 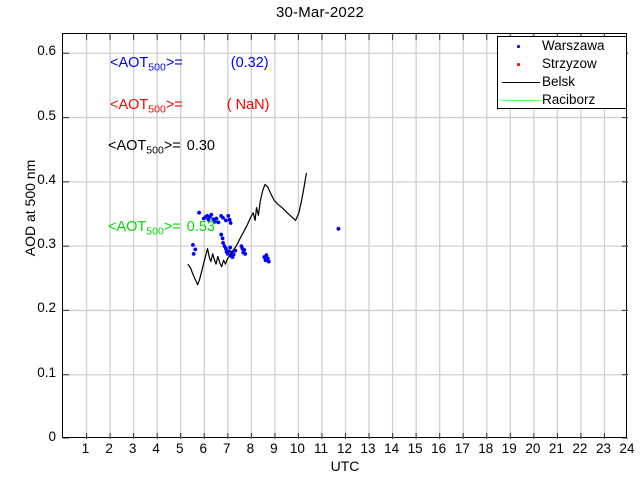 I want to click on y-tick-label: 0.6, so click(x=46, y=51).